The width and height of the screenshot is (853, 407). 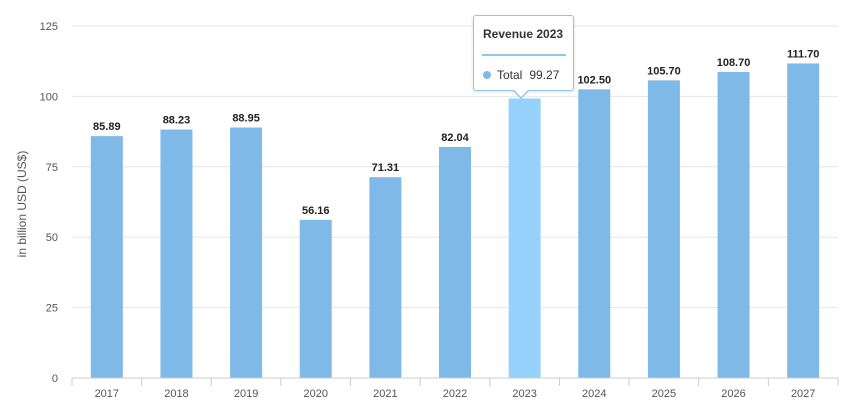 What do you see at coordinates (315, 394) in the screenshot?
I see `x-tick-label: 2020` at bounding box center [315, 394].